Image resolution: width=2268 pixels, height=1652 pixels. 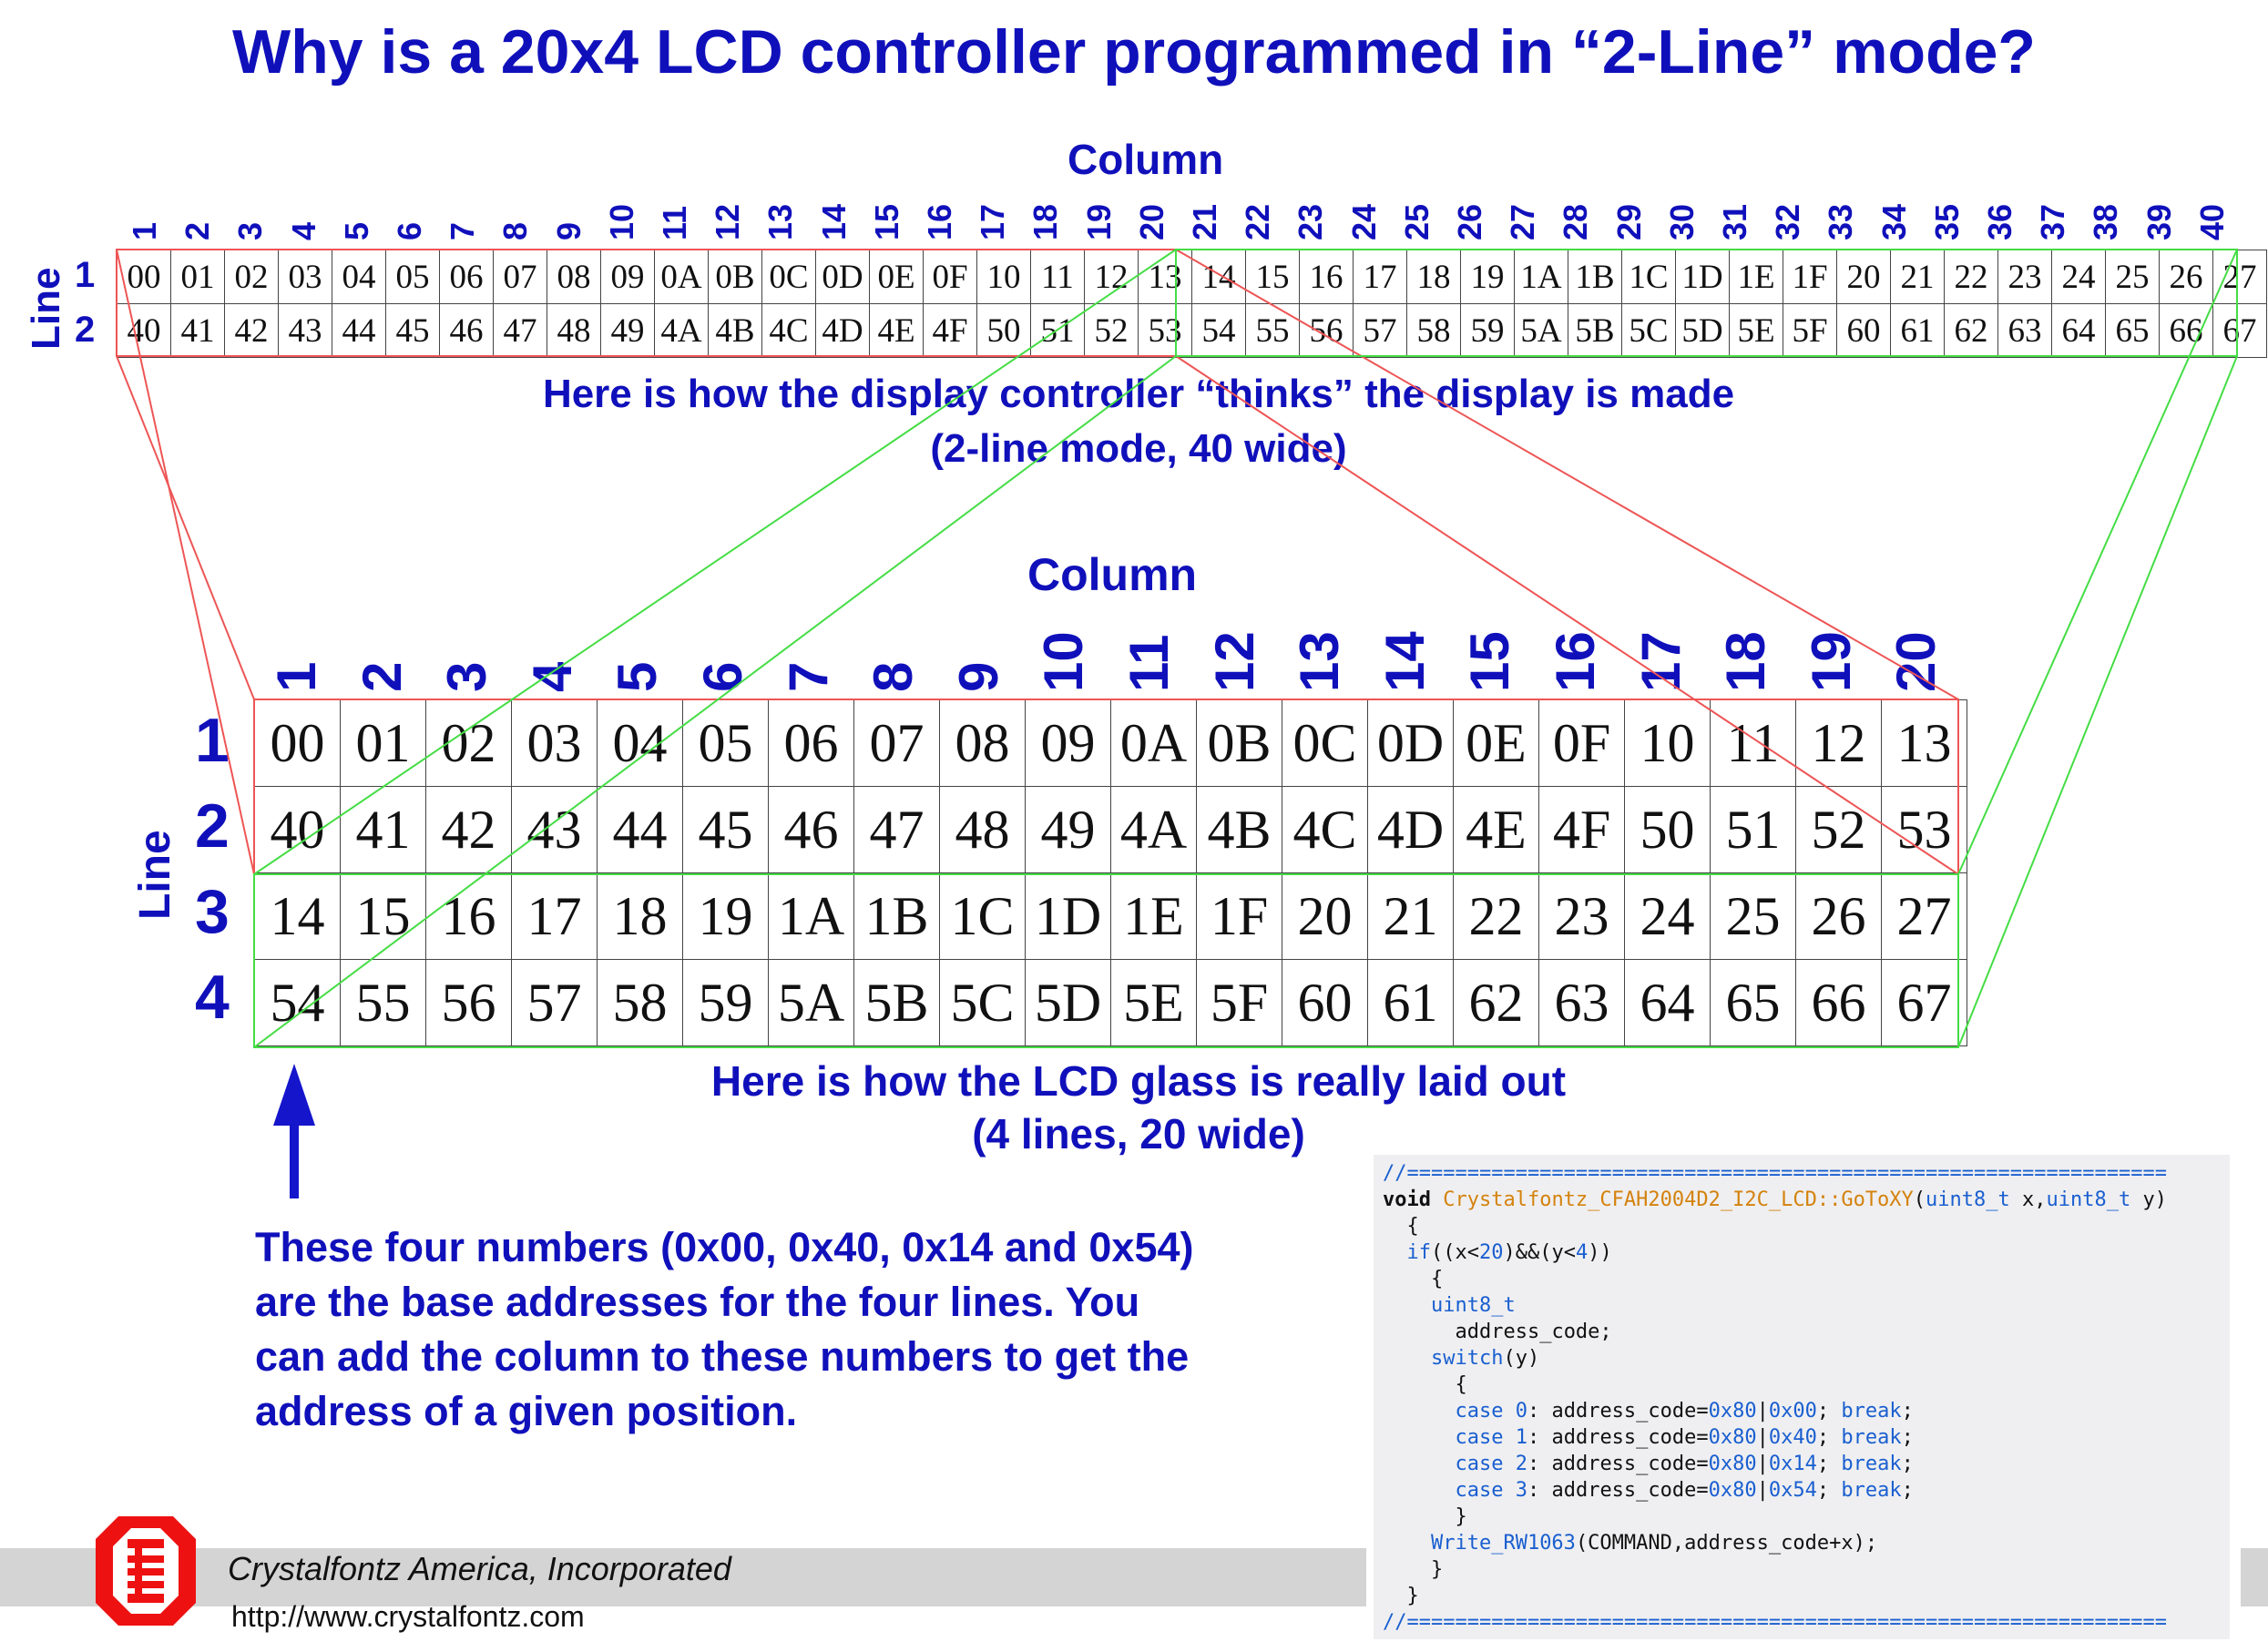 What do you see at coordinates (1455, 1252) in the screenshot?
I see `code-text: ((x<` at bounding box center [1455, 1252].